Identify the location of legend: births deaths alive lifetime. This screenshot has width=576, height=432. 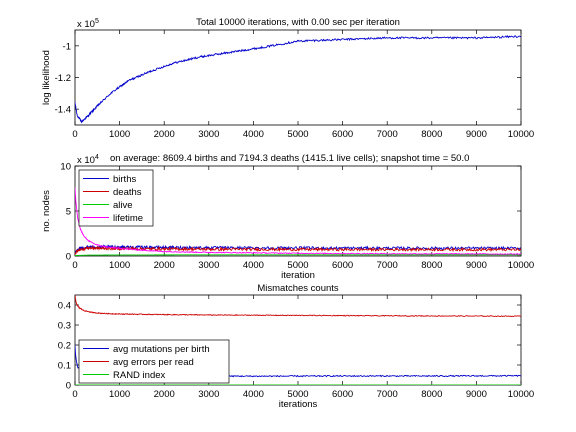
(116, 198).